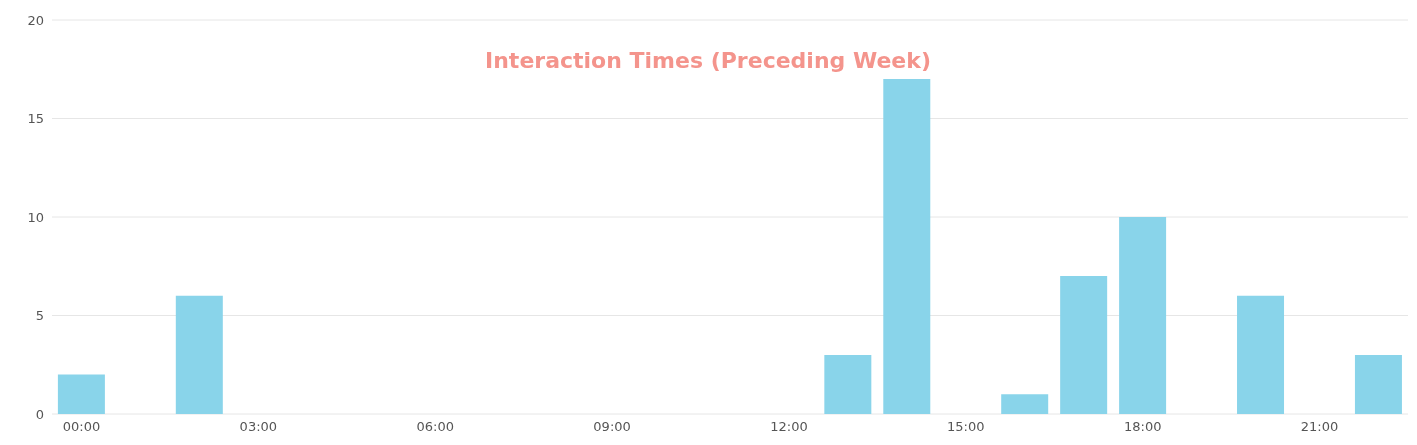 The image size is (1417, 445). What do you see at coordinates (612, 427) in the screenshot?
I see `x-tick-label: 09:00` at bounding box center [612, 427].